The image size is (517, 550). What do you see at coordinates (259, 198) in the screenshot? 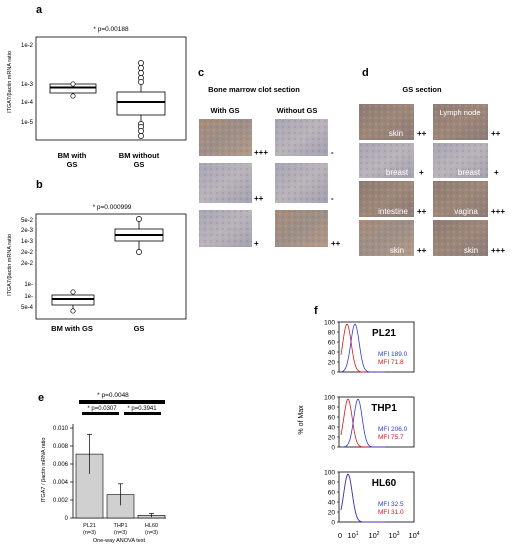
I see `grade-with-gs-2: ++` at bounding box center [259, 198].